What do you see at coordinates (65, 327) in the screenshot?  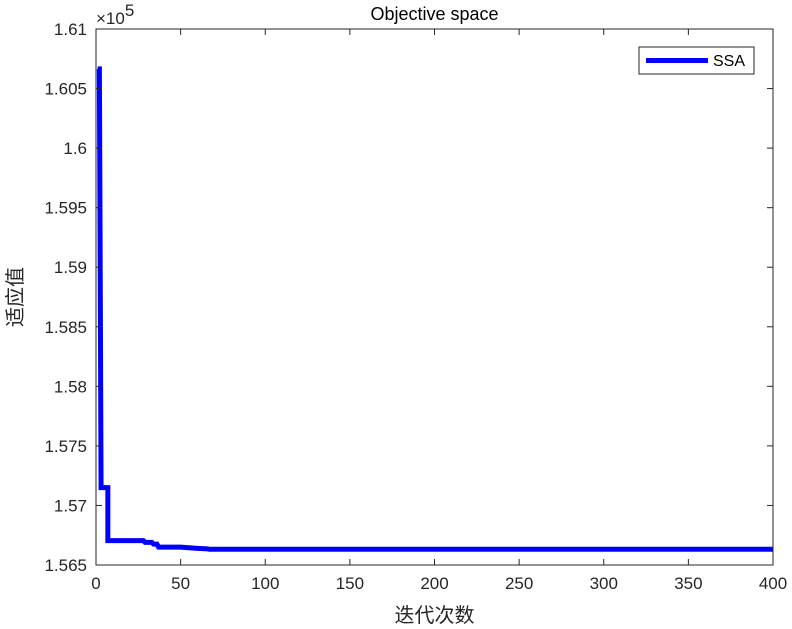 I see `y-tick-label: 1.585` at bounding box center [65, 327].